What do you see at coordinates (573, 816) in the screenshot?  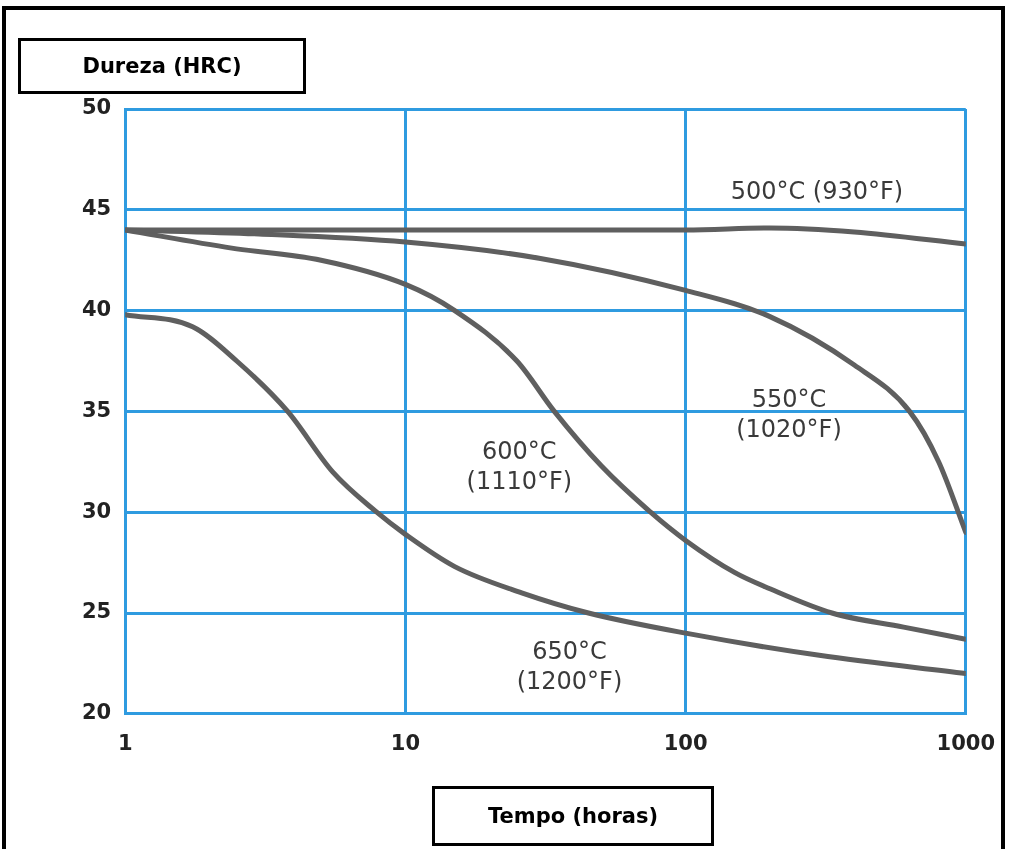 I see `x-axis-title: Tempo (horas)` at bounding box center [573, 816].